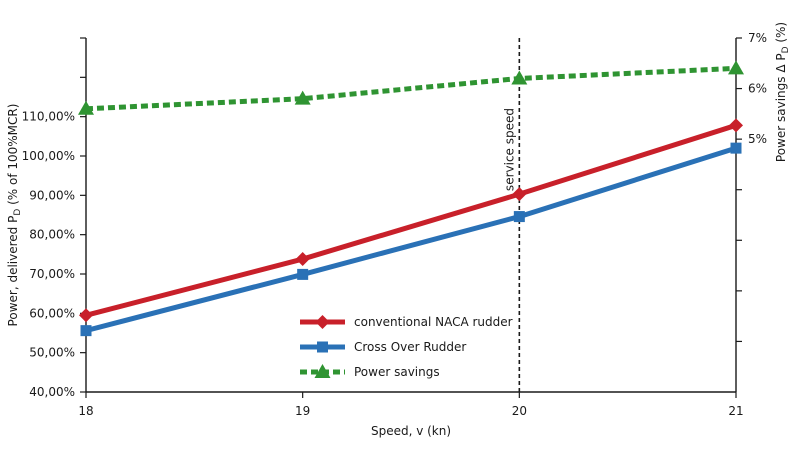 This screenshot has height=450, width=800. Describe the element at coordinates (52, 353) in the screenshot. I see `left-tick-label: 50,00%` at that location.